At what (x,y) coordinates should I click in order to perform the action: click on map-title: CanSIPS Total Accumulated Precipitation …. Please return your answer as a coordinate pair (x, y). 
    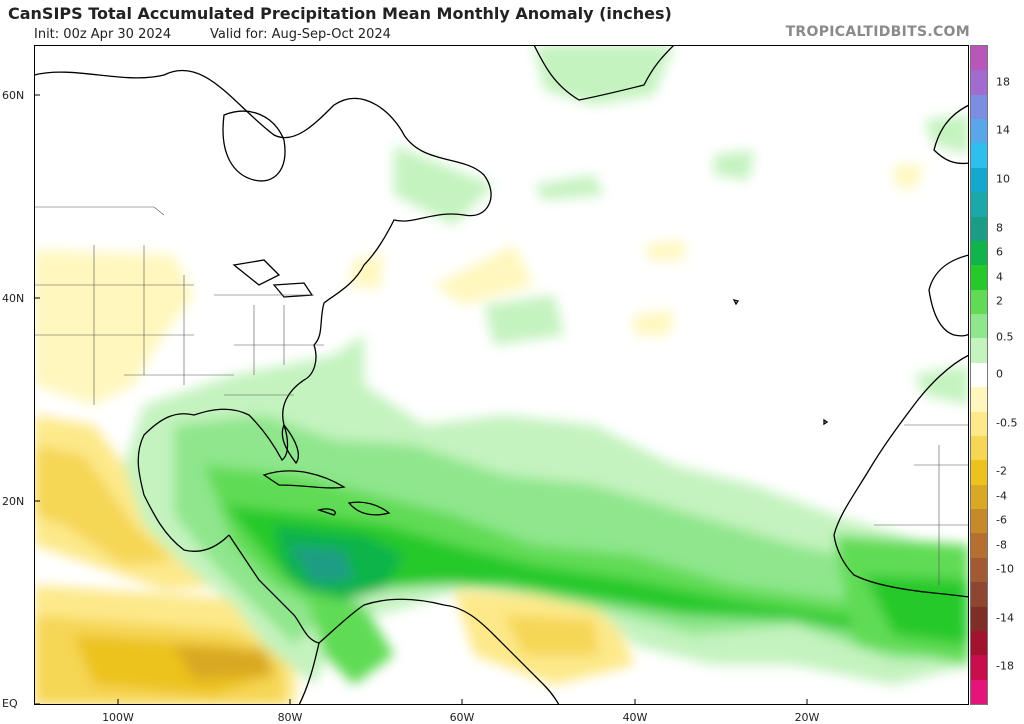
    Looking at the image, I should click on (340, 13).